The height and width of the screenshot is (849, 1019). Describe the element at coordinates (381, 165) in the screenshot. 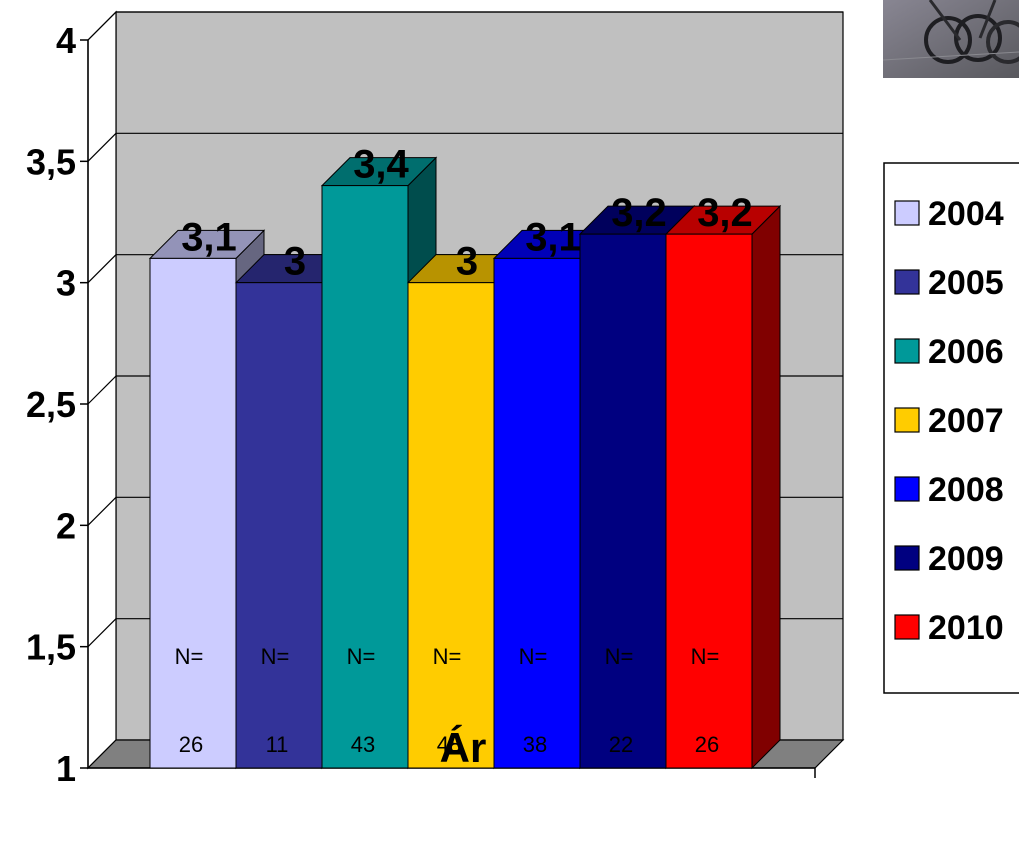

I see `value-label: 3,4` at that location.